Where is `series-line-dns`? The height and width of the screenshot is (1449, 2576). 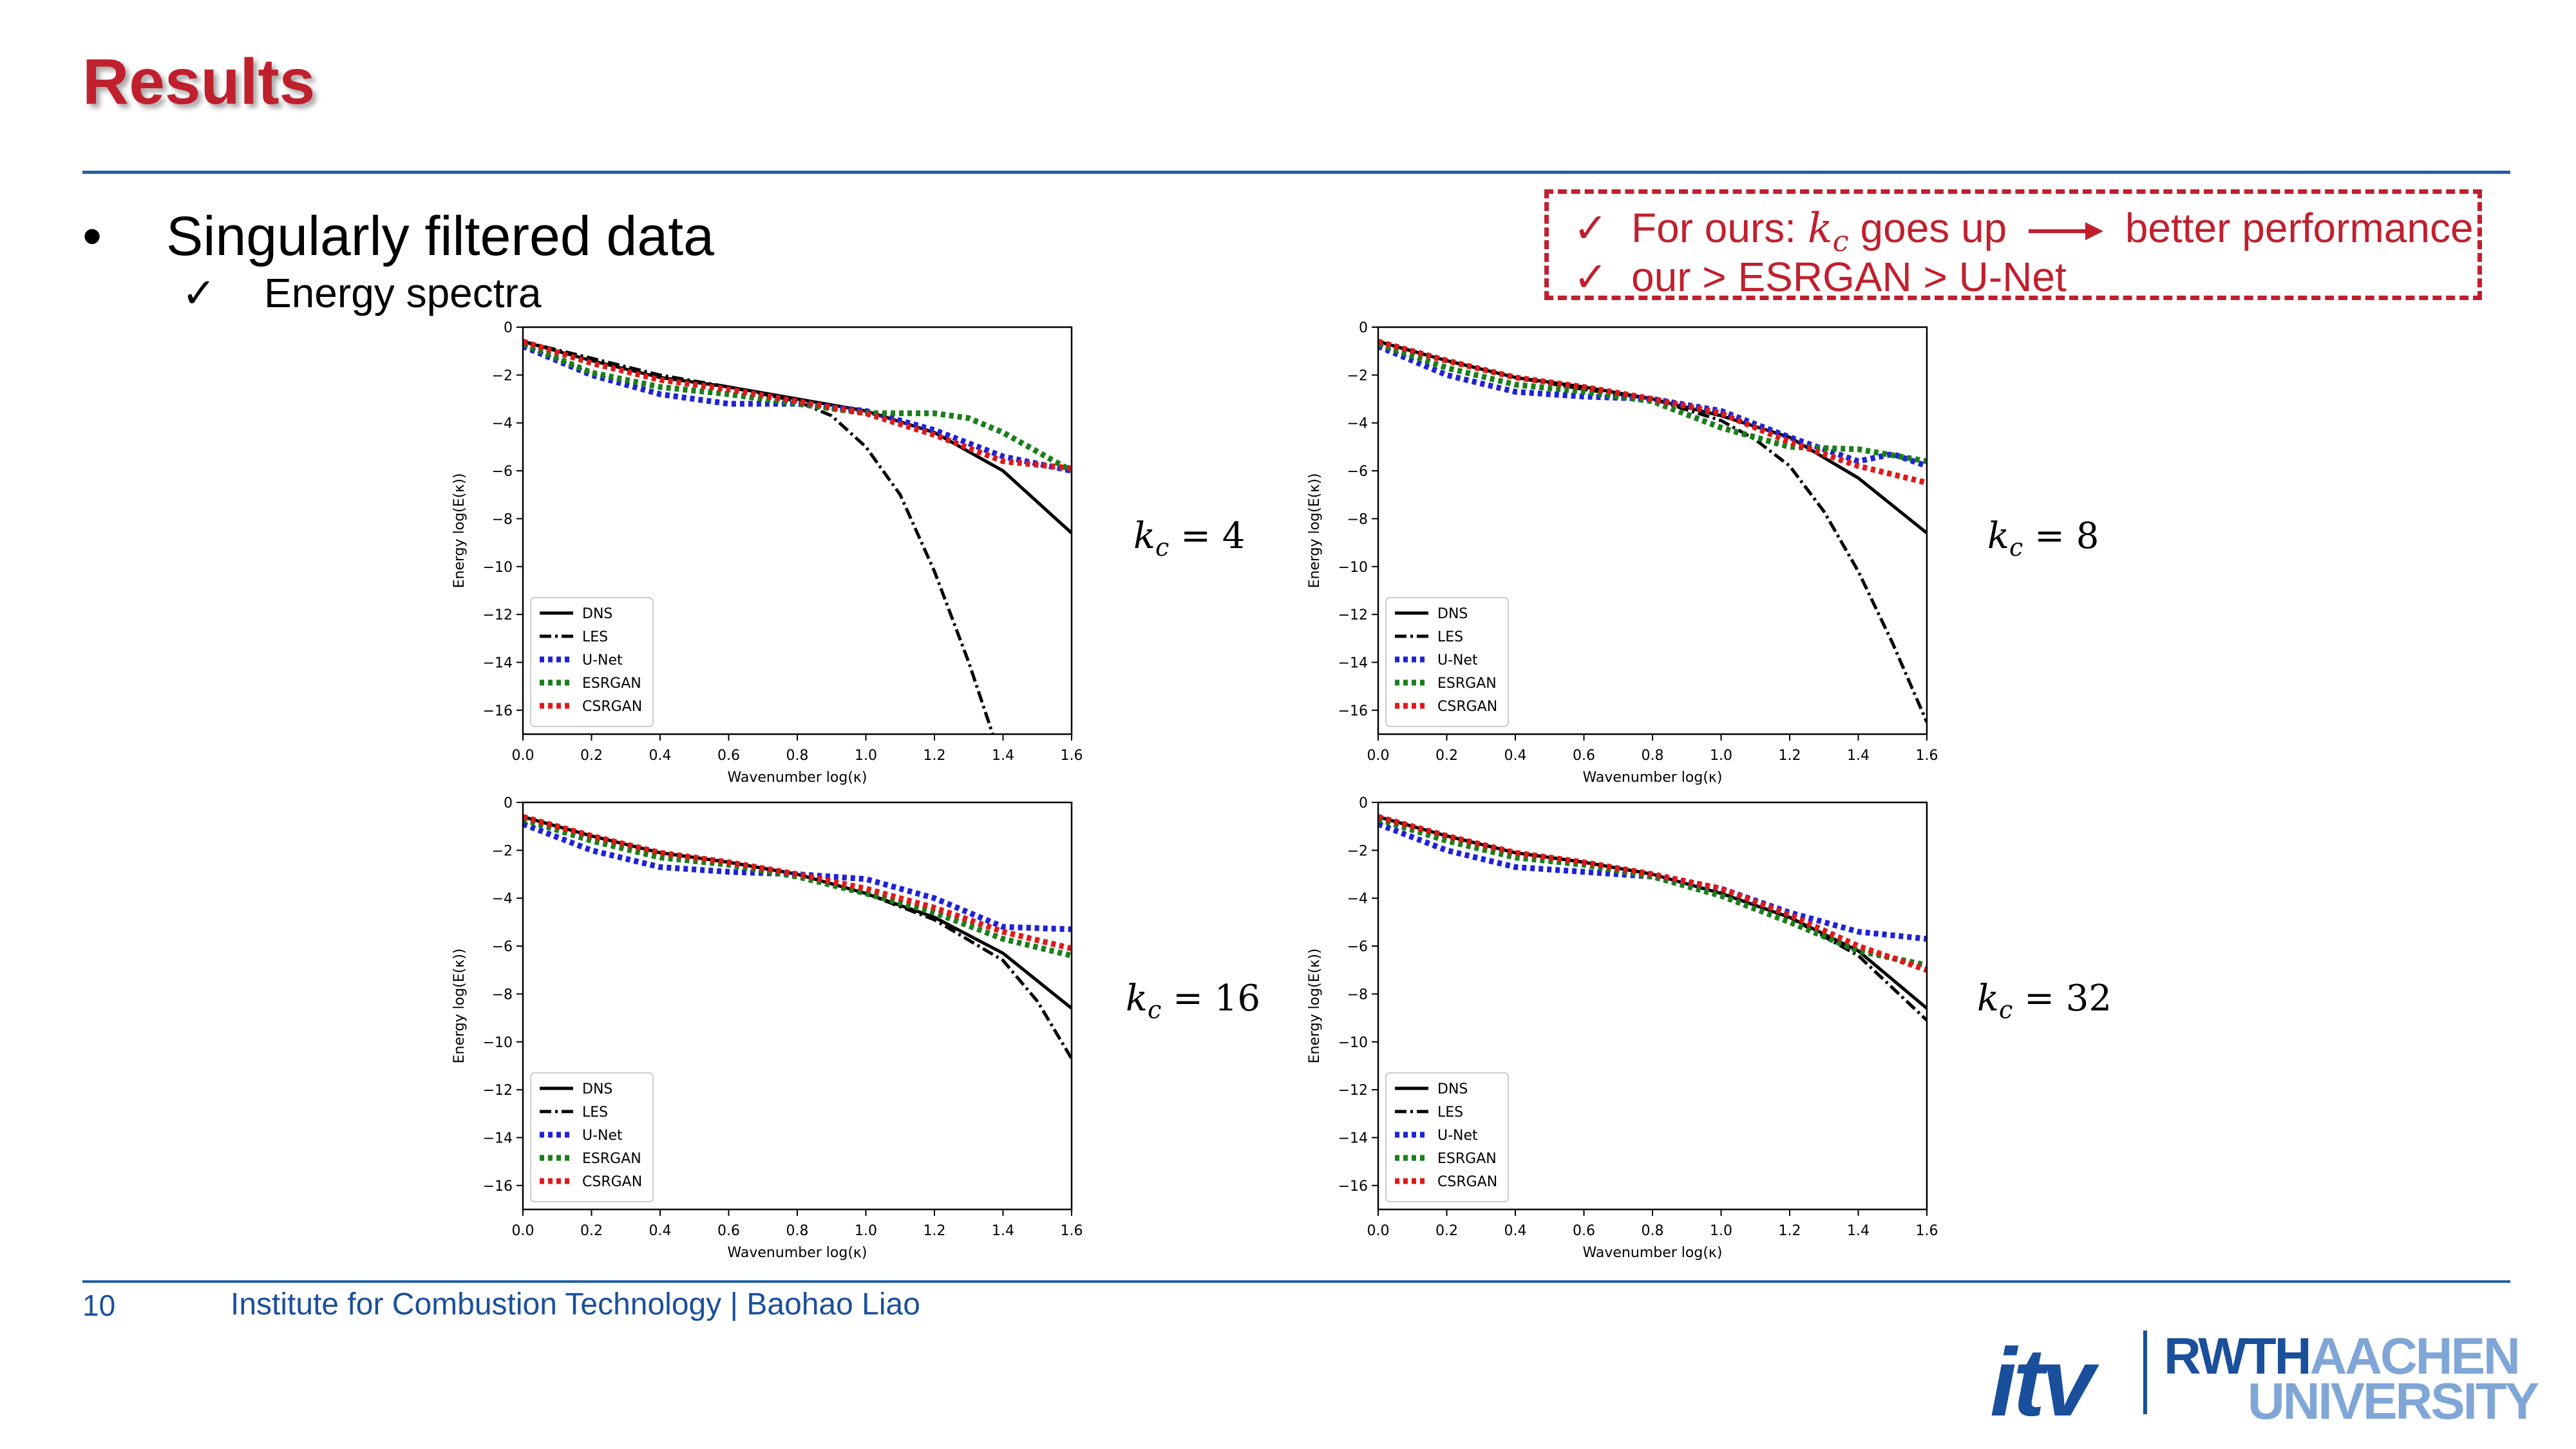 series-line-dns is located at coordinates (797, 437).